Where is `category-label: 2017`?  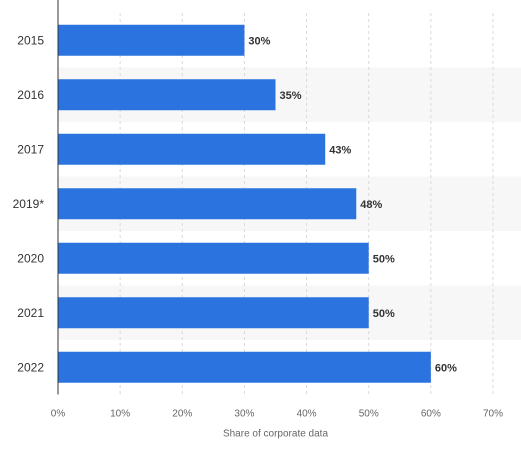 category-label: 2017 is located at coordinates (30, 149).